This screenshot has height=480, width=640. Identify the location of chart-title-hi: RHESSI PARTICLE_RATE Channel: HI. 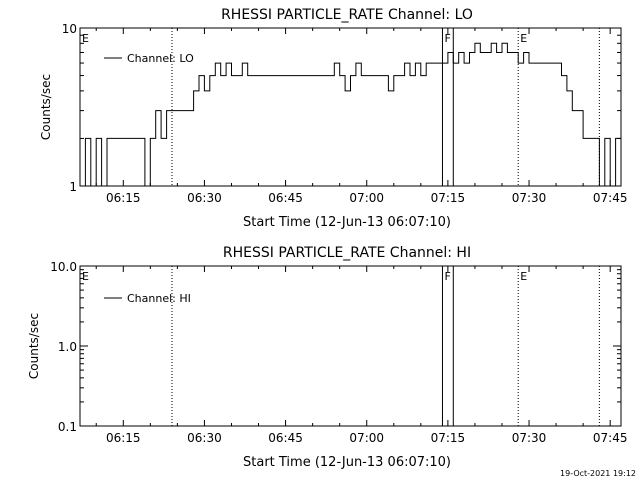
(347, 253).